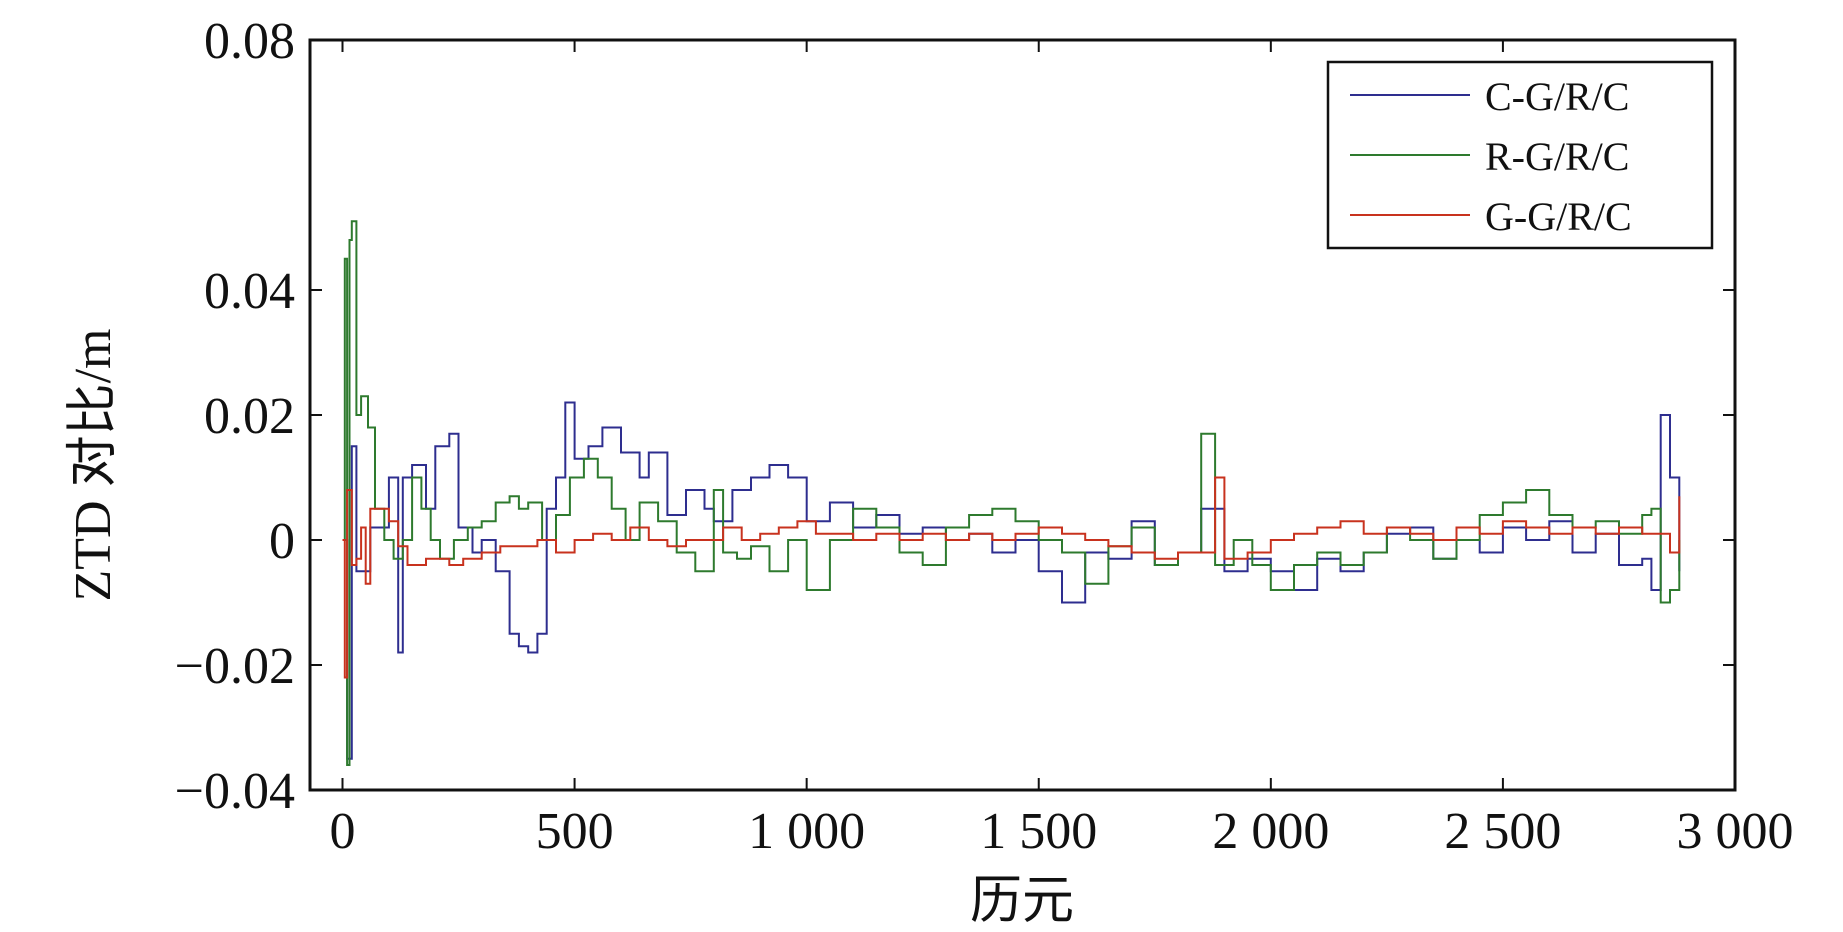 This screenshot has width=1843, height=932. I want to click on y-tick-label: 0, so click(282, 541).